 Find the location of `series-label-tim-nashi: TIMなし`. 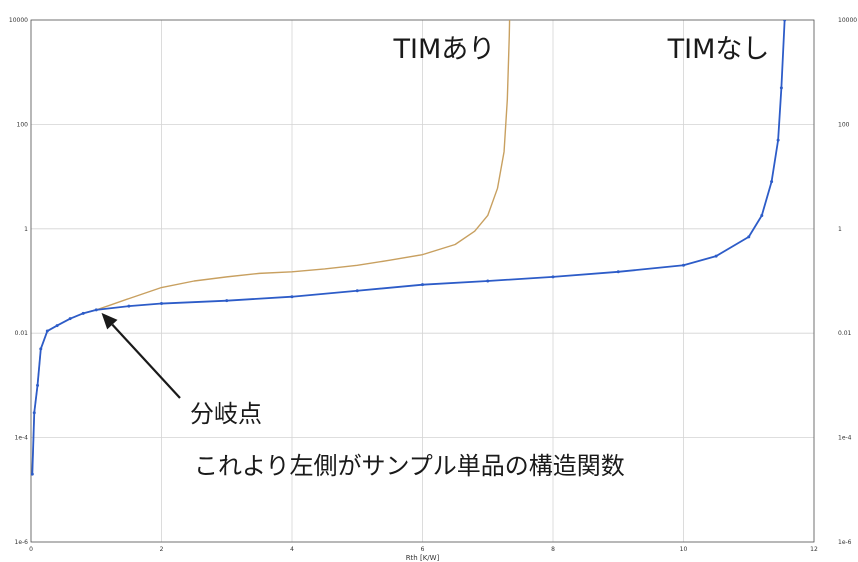

series-label-tim-nashi: TIMなし is located at coordinates (718, 49).